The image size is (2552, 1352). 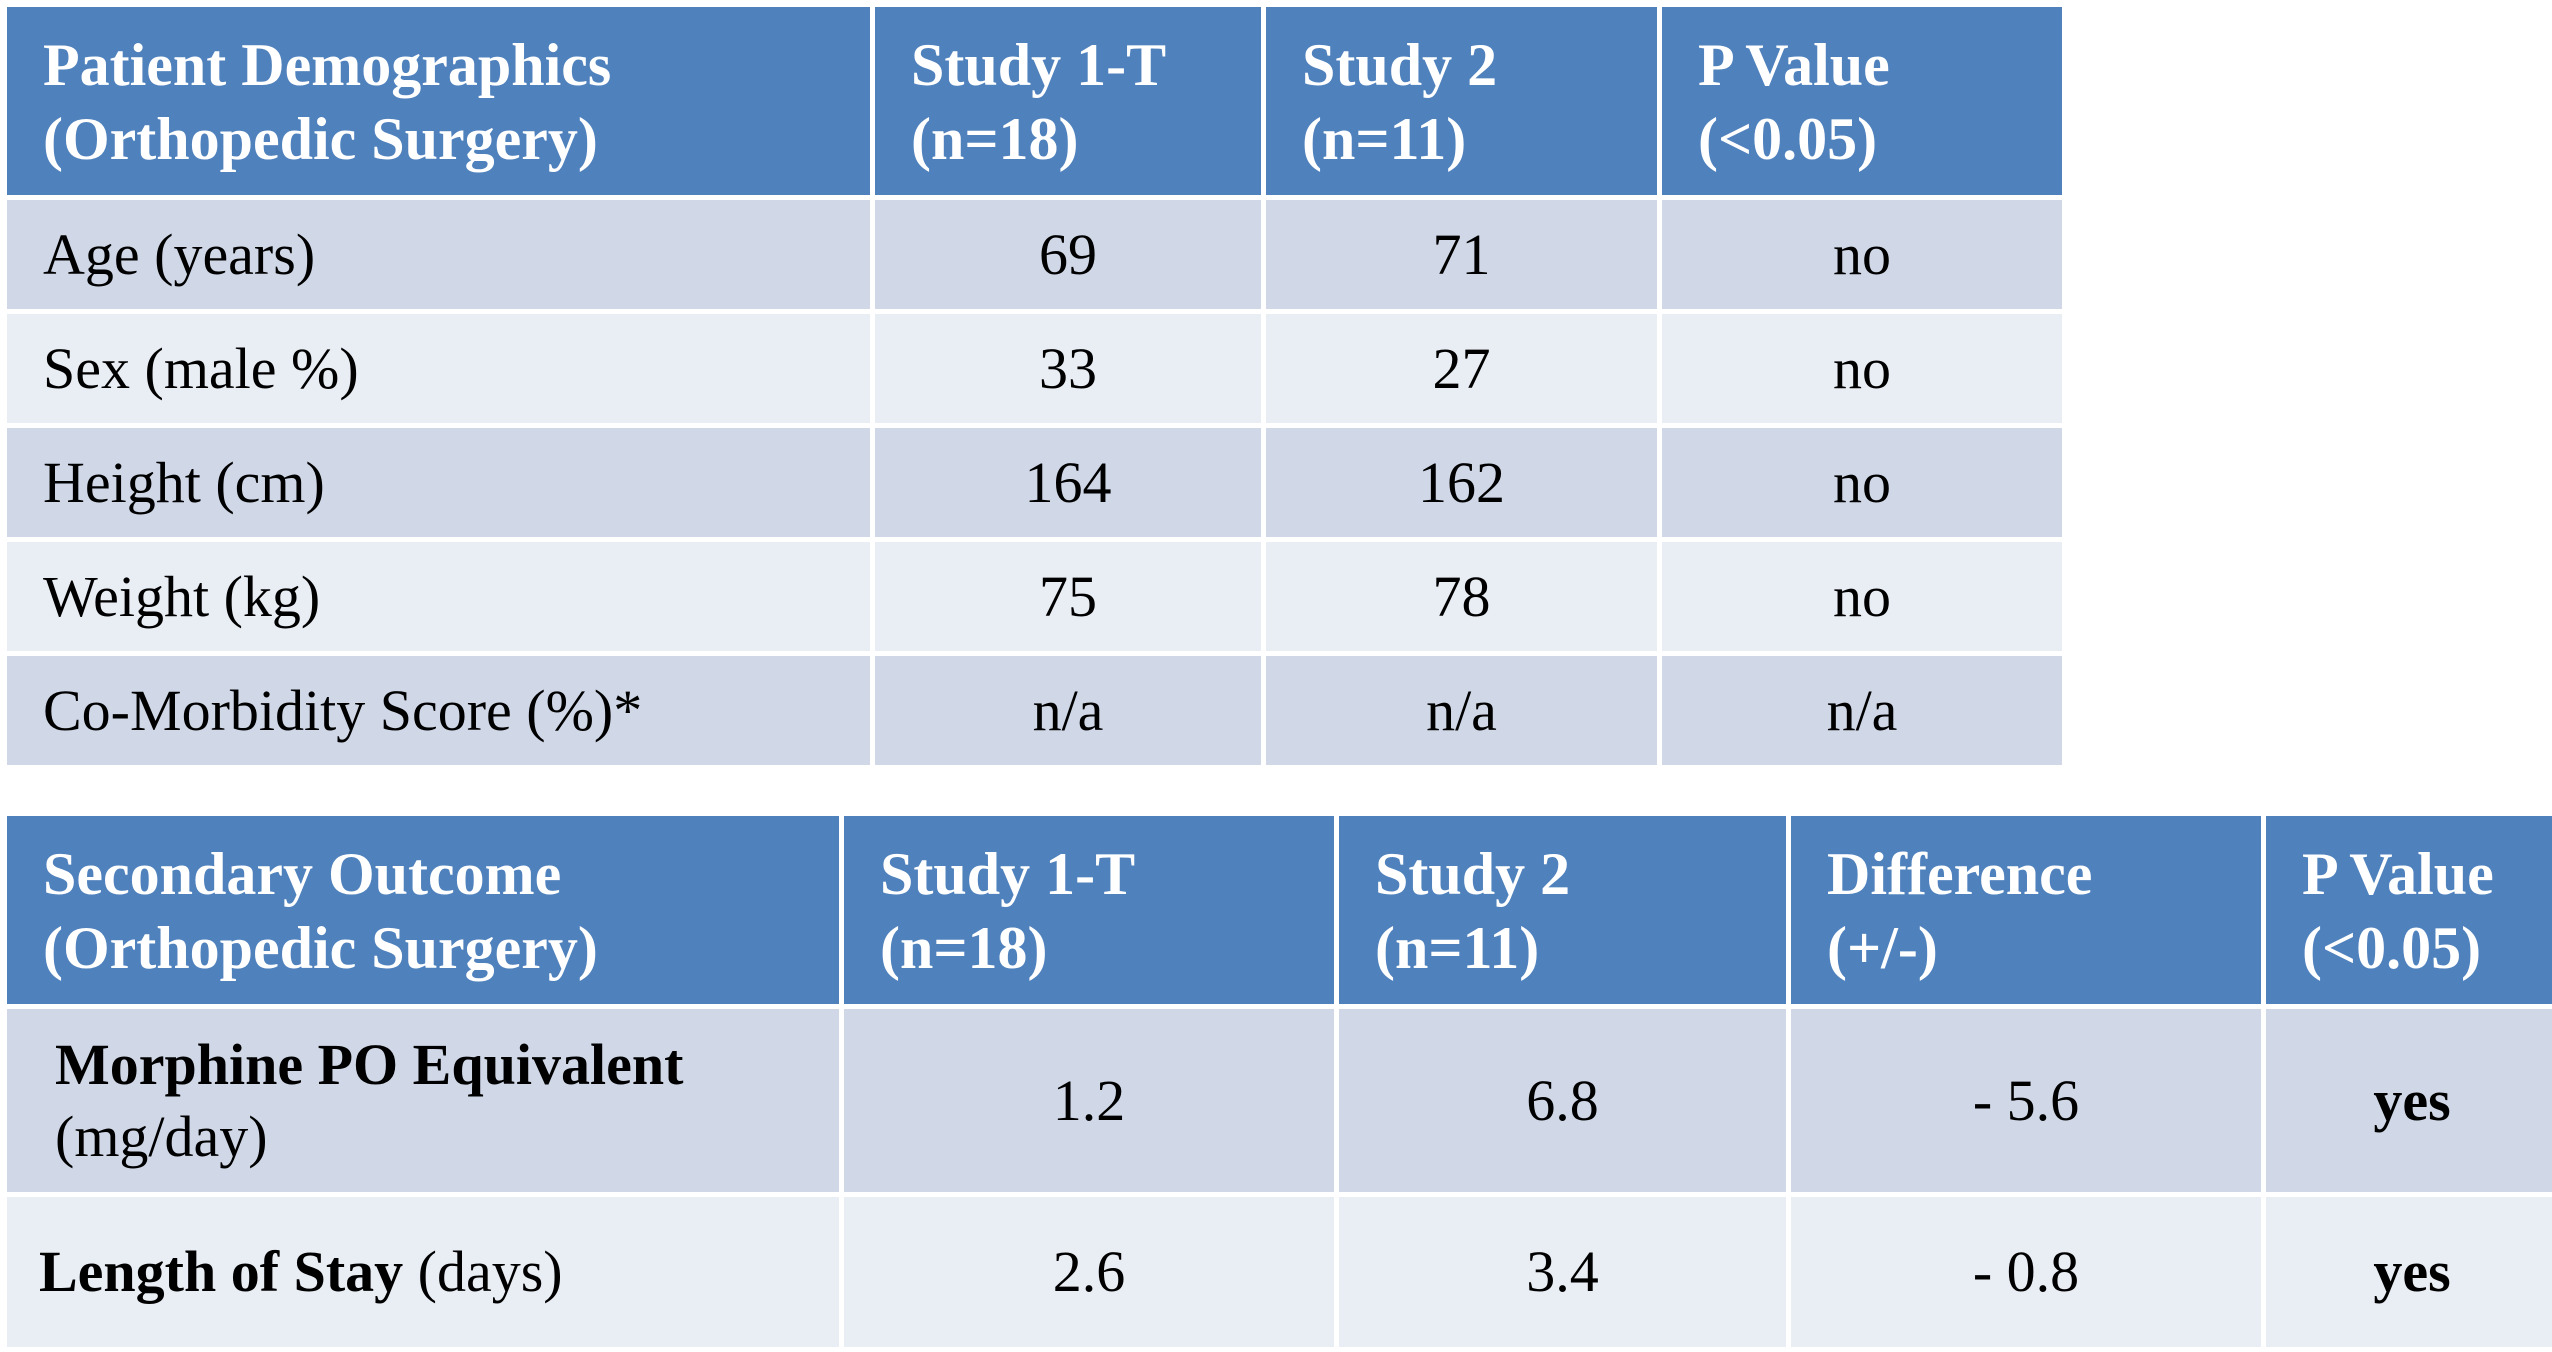 What do you see at coordinates (1068, 254) in the screenshot?
I see `study1-value: 69` at bounding box center [1068, 254].